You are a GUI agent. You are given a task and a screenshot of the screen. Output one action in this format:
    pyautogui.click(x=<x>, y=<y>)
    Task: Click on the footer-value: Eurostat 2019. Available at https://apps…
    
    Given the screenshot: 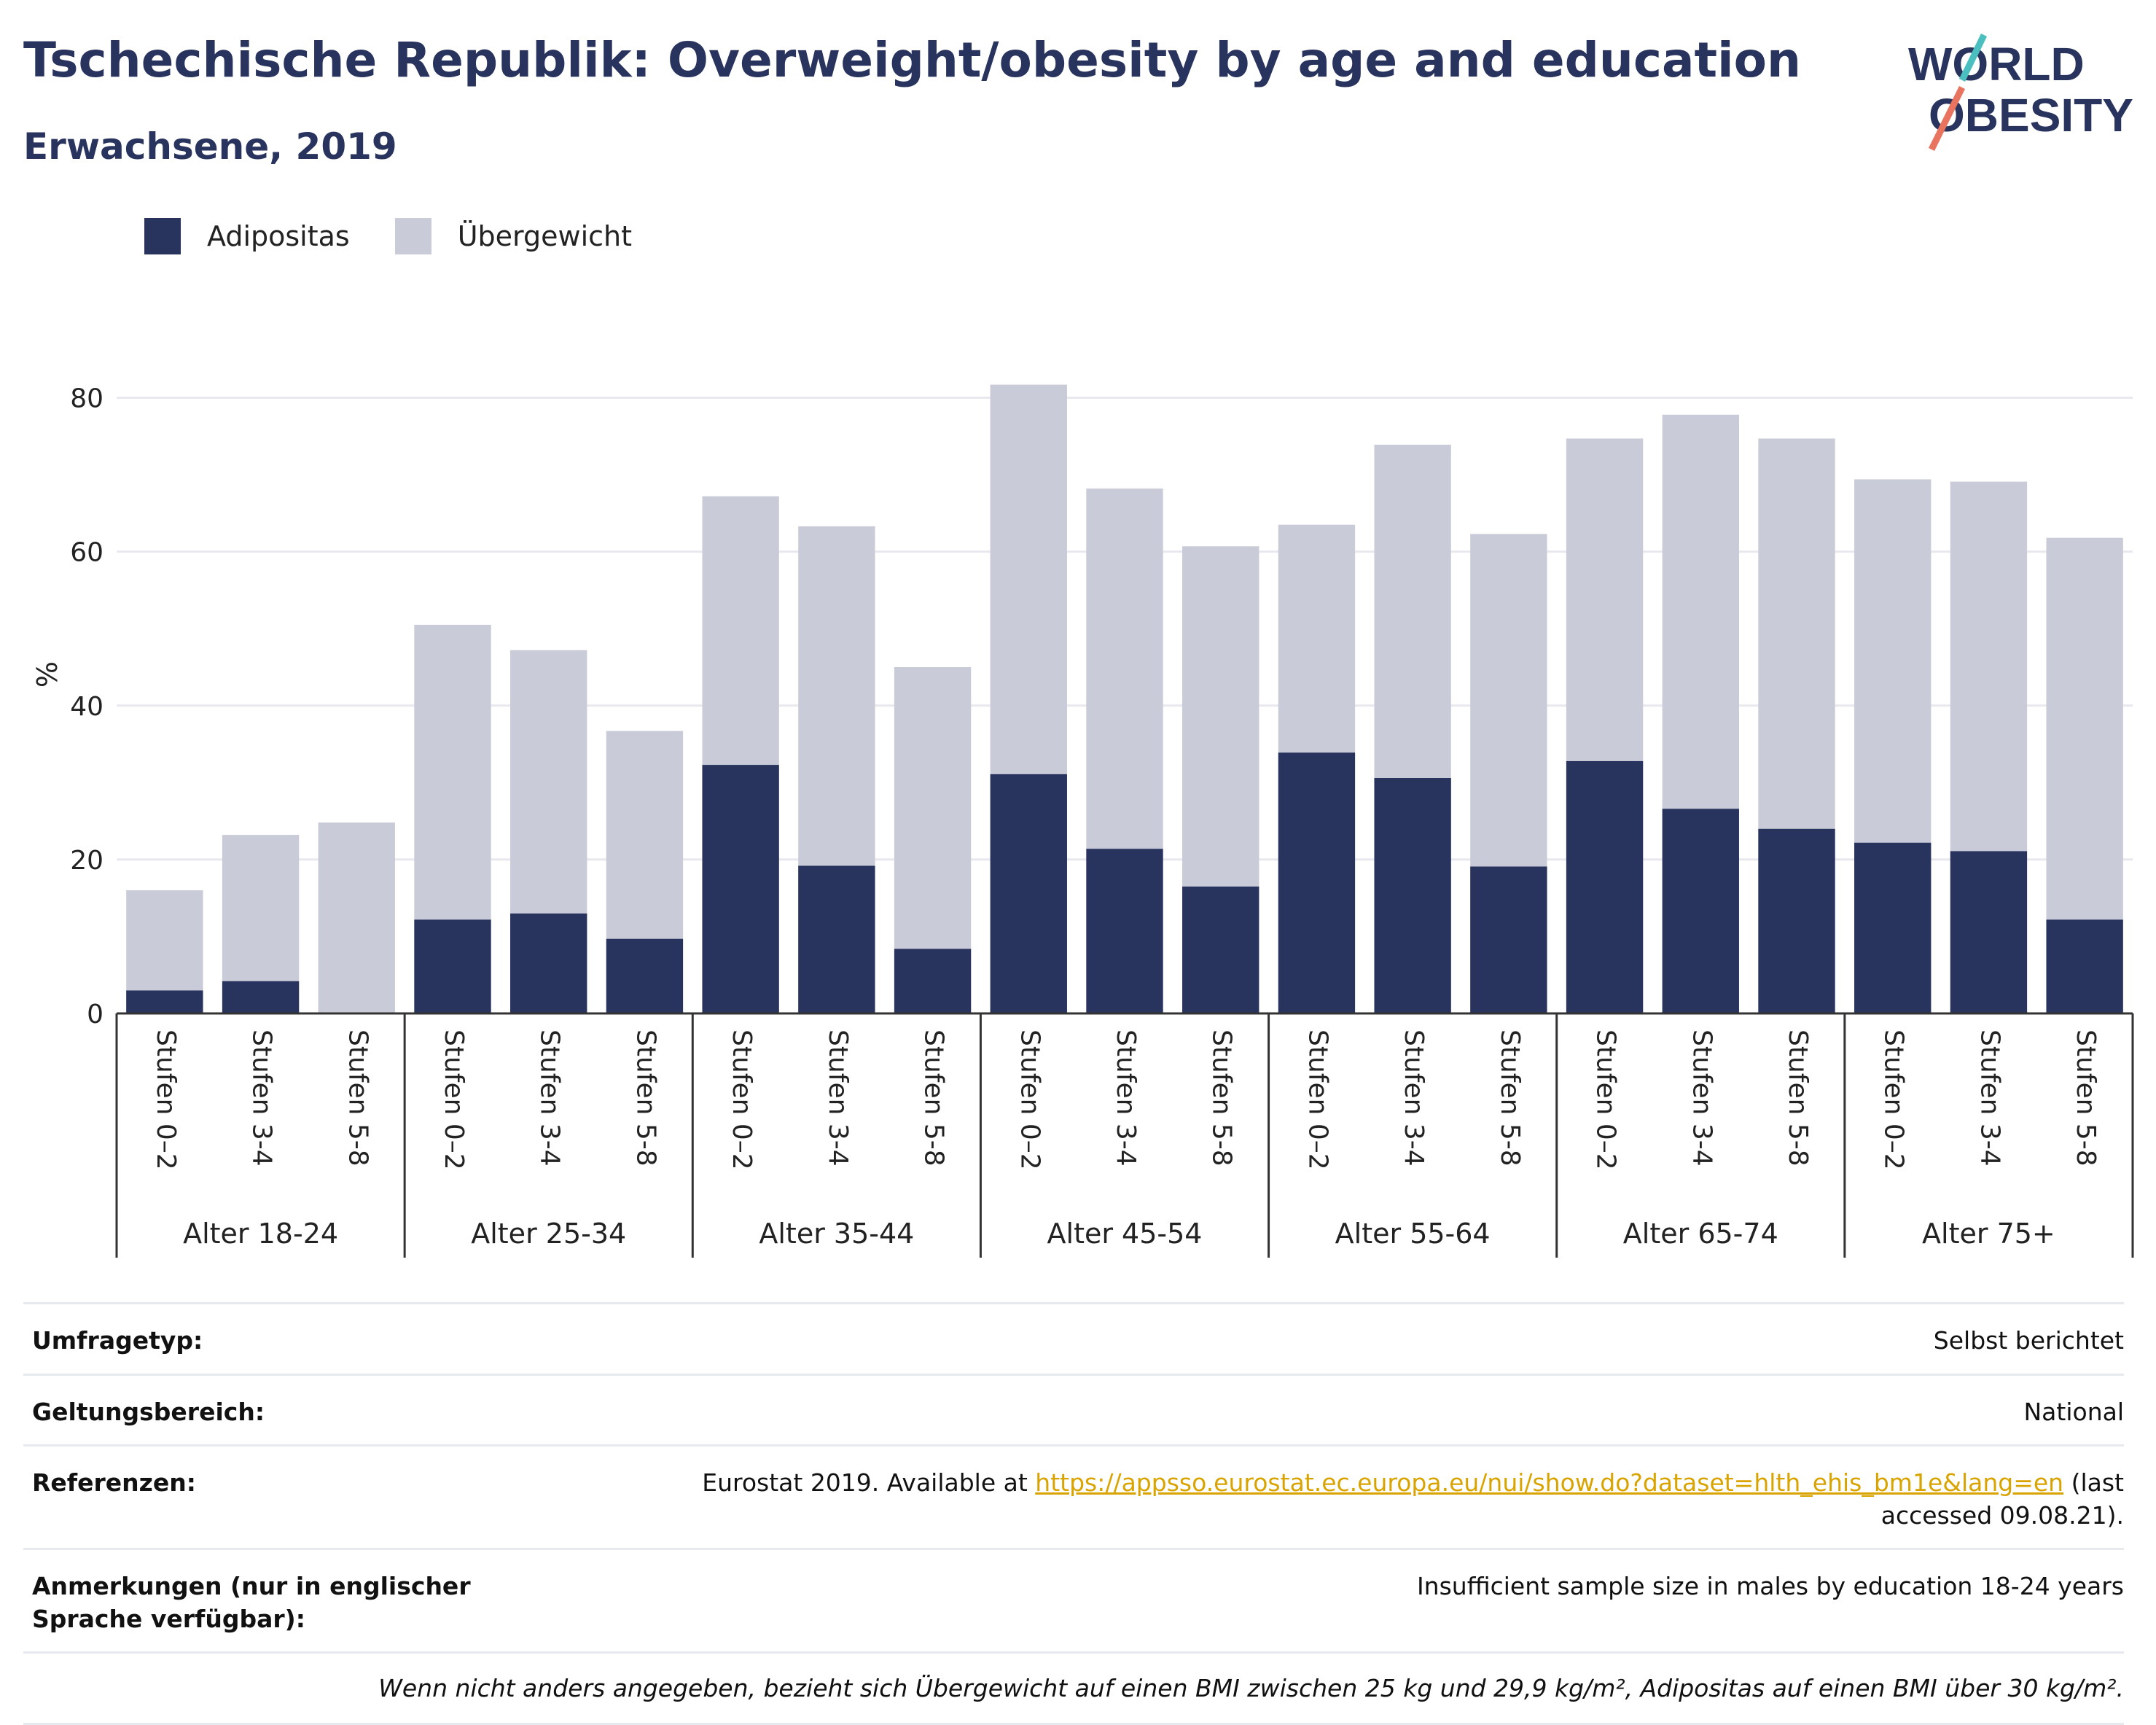 What is the action you would take?
    pyautogui.click(x=1366, y=1499)
    